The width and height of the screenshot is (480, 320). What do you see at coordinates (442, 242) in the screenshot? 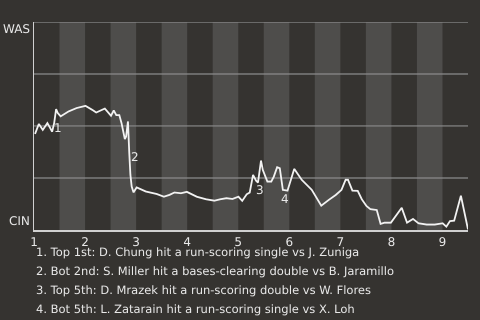
I see `x-tick-label: 9` at bounding box center [442, 242].